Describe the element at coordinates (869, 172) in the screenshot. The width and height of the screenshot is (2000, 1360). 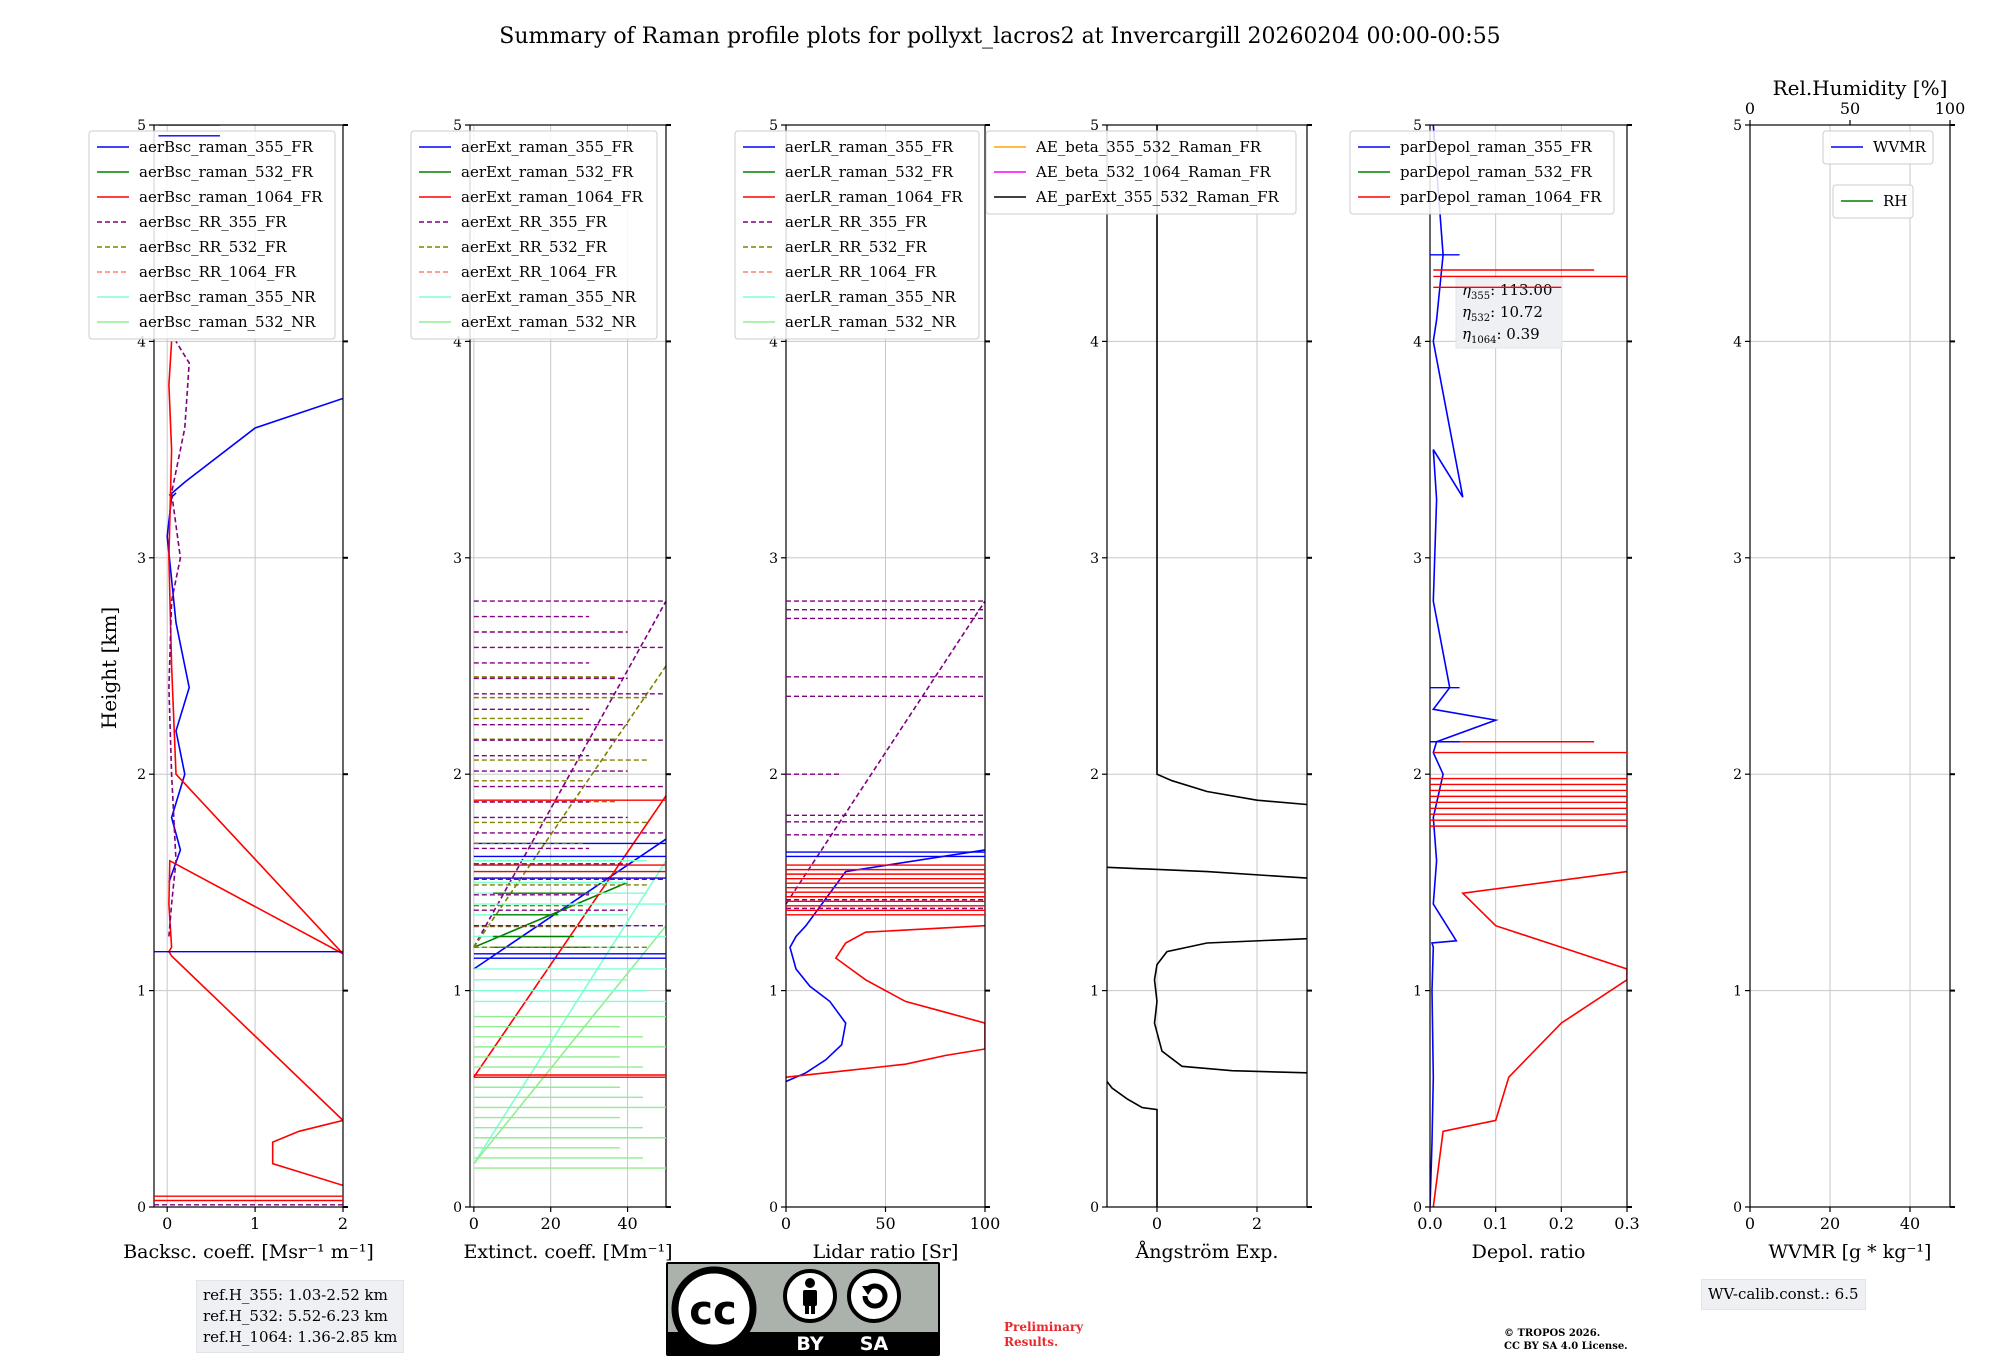
I see `legend-label: aerLR_raman_532_FR` at that location.